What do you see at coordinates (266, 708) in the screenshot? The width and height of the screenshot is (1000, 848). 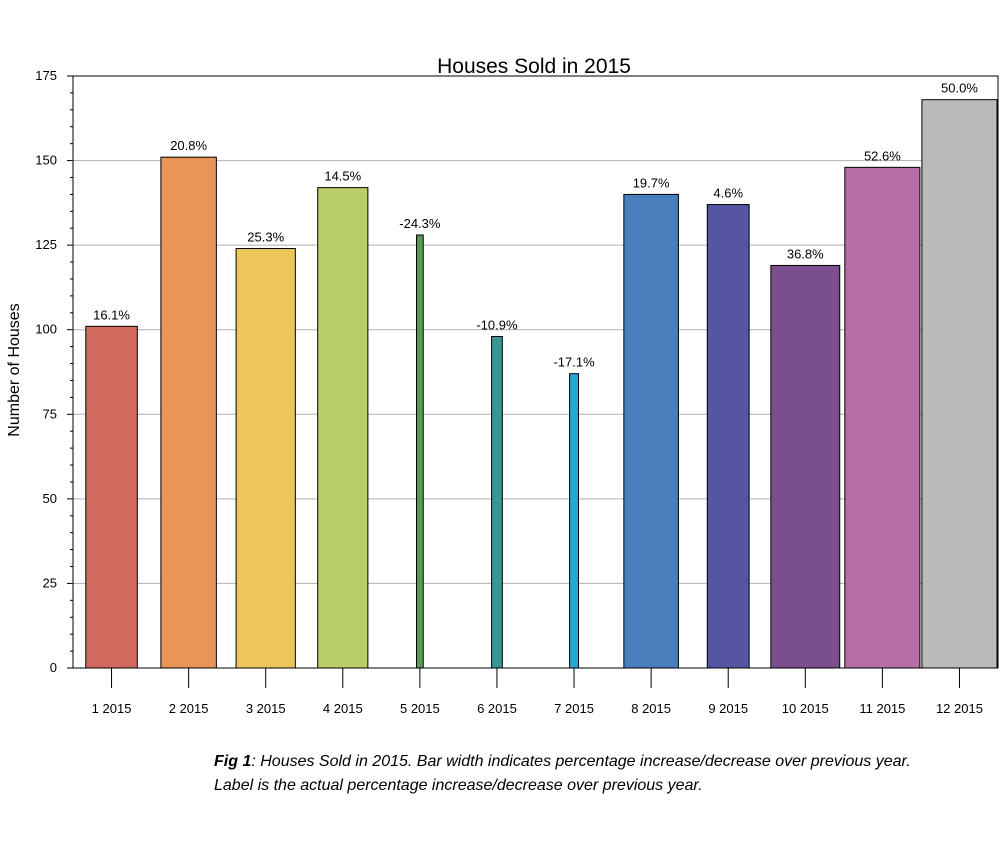 I see `x-tick-label: 3 2015` at bounding box center [266, 708].